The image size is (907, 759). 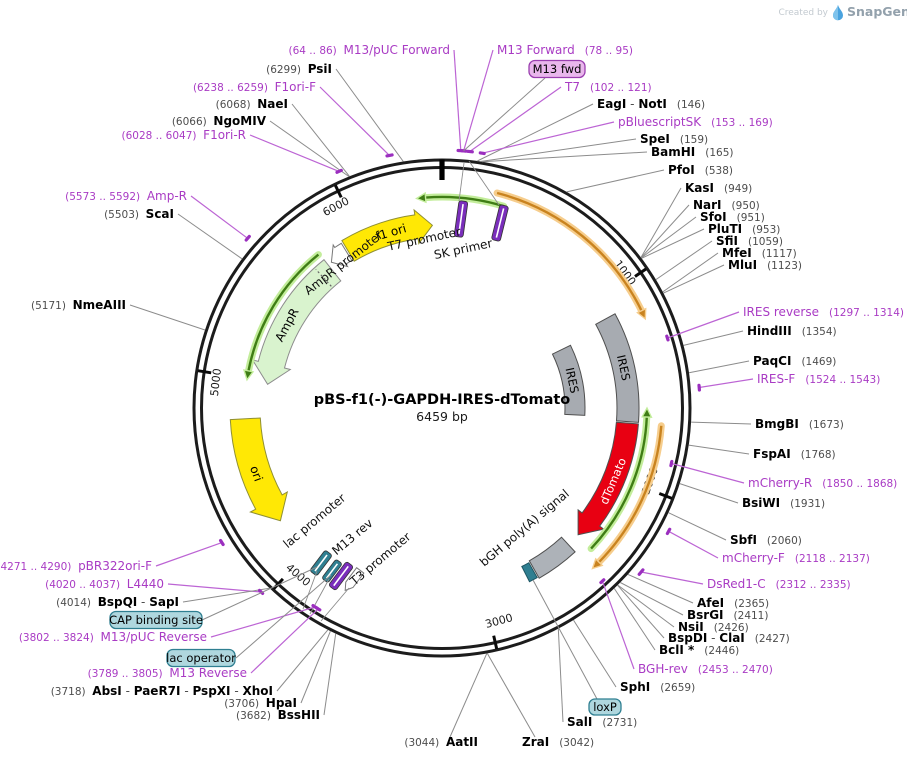 What do you see at coordinates (727, 615) in the screenshot?
I see `label-bsrgi: BsrGI (2411)` at bounding box center [727, 615].